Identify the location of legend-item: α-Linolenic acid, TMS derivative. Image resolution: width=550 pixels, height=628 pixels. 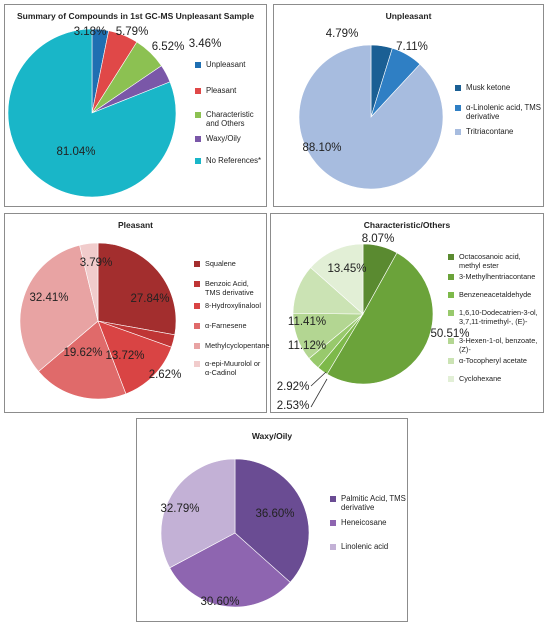
(498, 112).